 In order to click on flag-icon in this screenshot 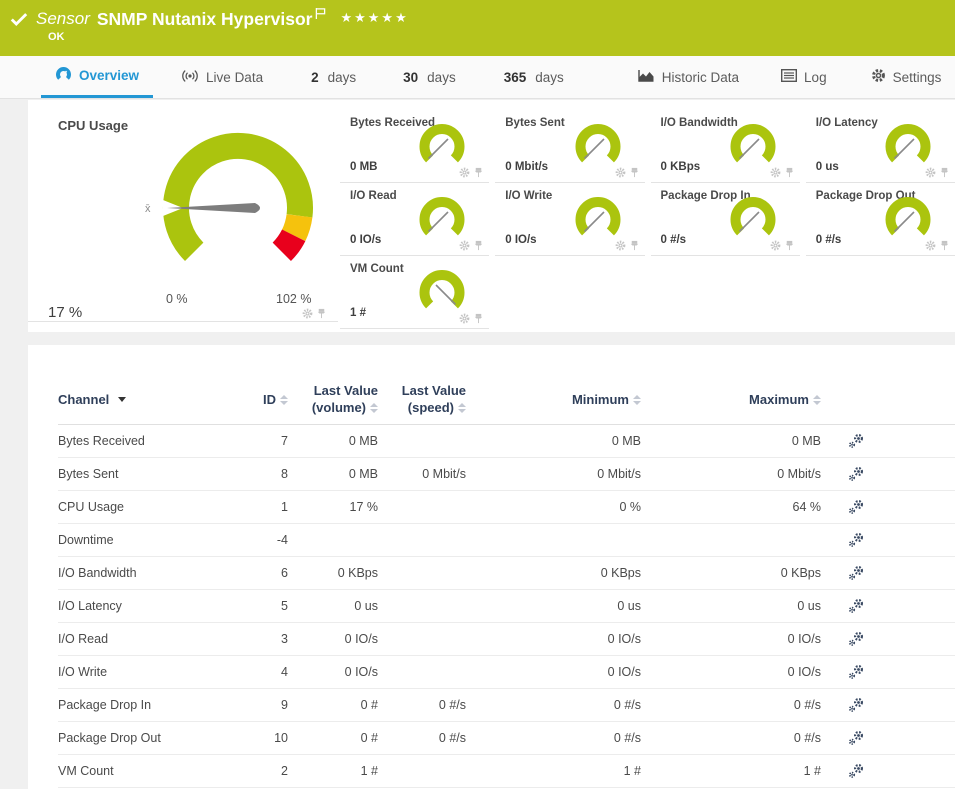, I will do `click(320, 16)`.